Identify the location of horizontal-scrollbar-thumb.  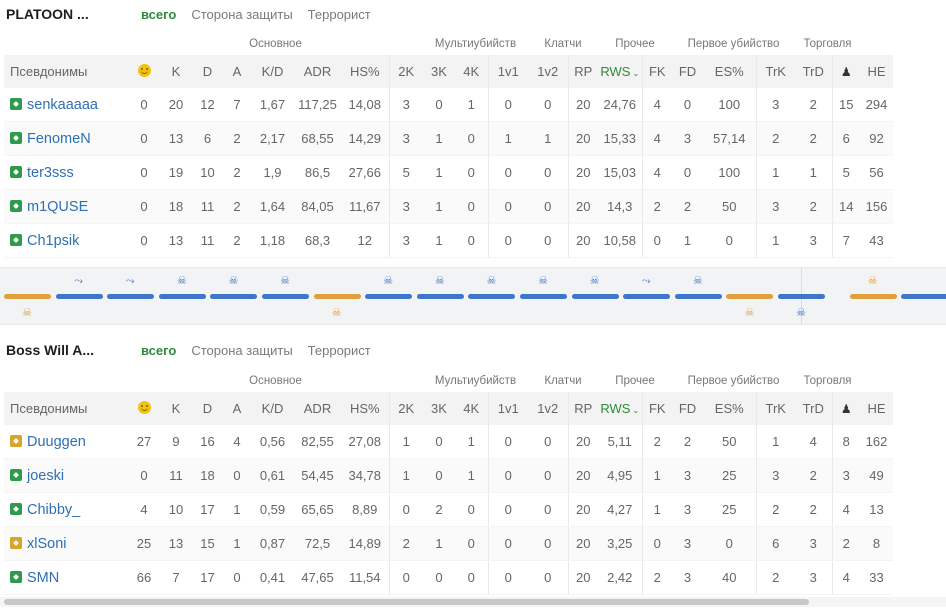
(406, 602).